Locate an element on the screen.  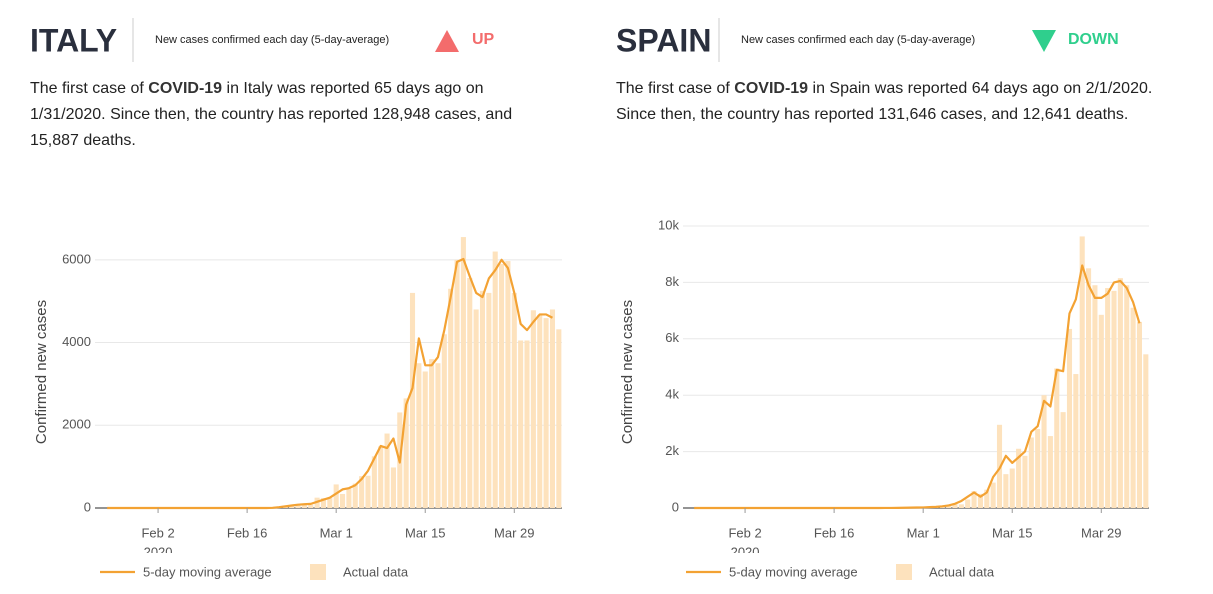
y-tick-label: 2000 is located at coordinates (76, 424).